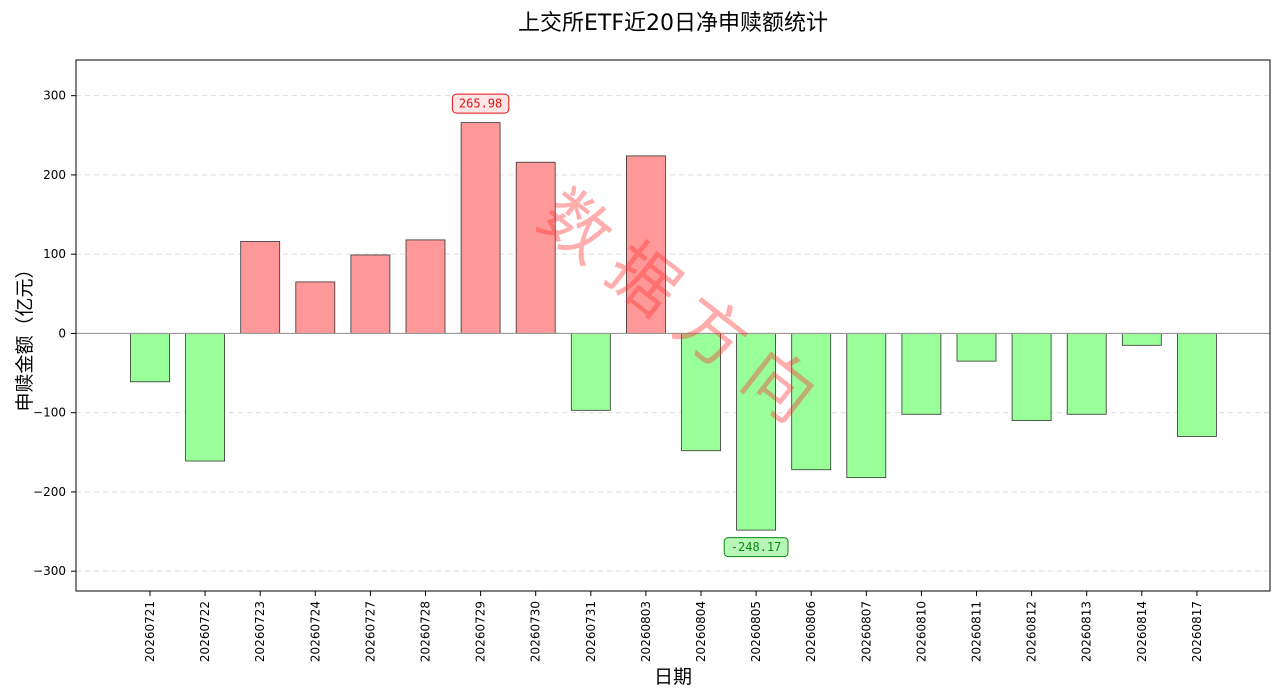 Image resolution: width=1280 pixels, height=696 pixels. I want to click on y-tick-label: −100, so click(49, 413).